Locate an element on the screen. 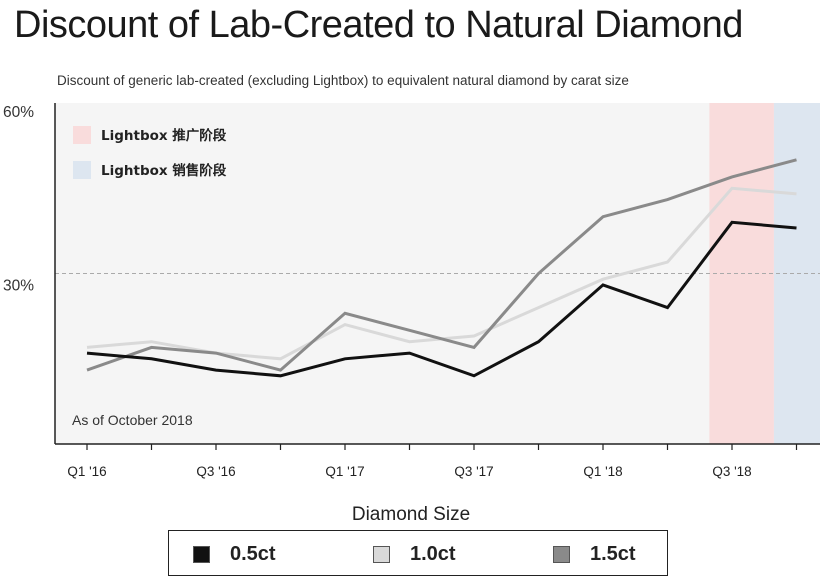 The image size is (823, 582). legend-label-0-5ct: 0.5ct is located at coordinates (253, 554).